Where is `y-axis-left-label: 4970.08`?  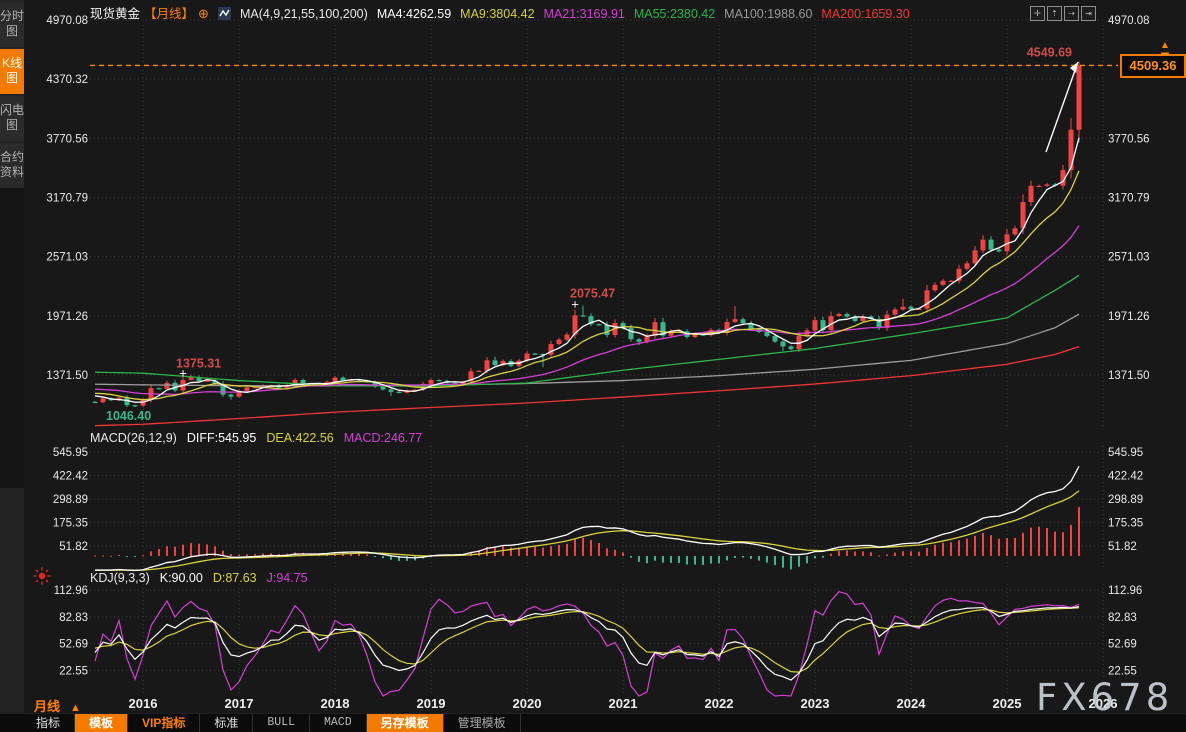
y-axis-left-label: 4970.08 is located at coordinates (67, 21).